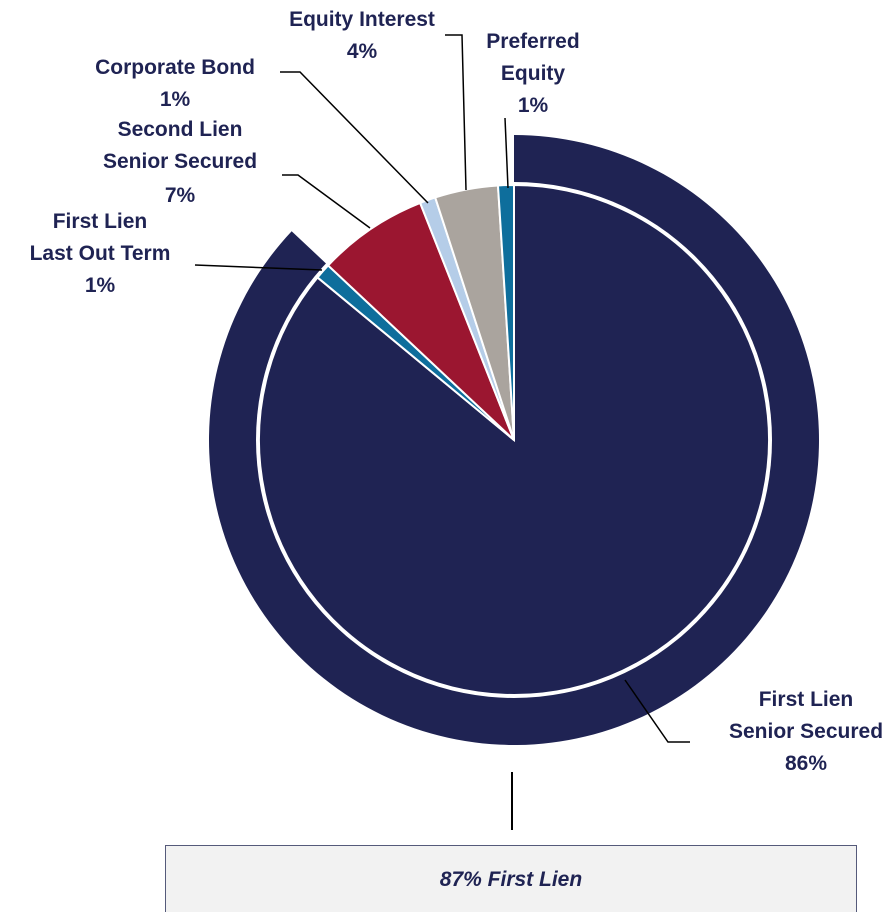 This screenshot has width=894, height=912. What do you see at coordinates (180, 195) in the screenshot?
I see `value-label: 7%` at bounding box center [180, 195].